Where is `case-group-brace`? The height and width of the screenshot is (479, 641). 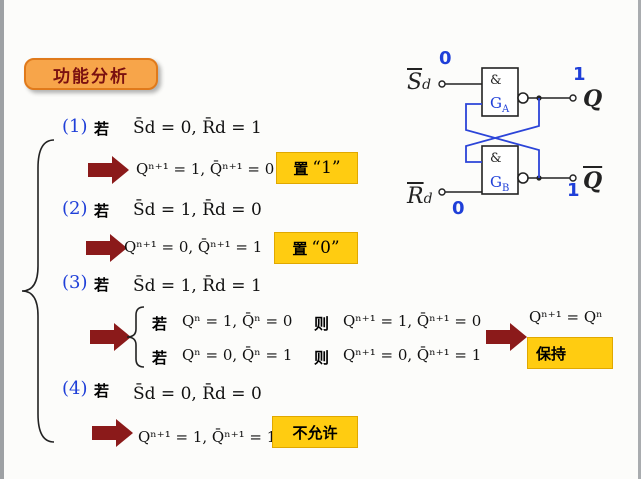
case-group-brace is located at coordinates (38, 291).